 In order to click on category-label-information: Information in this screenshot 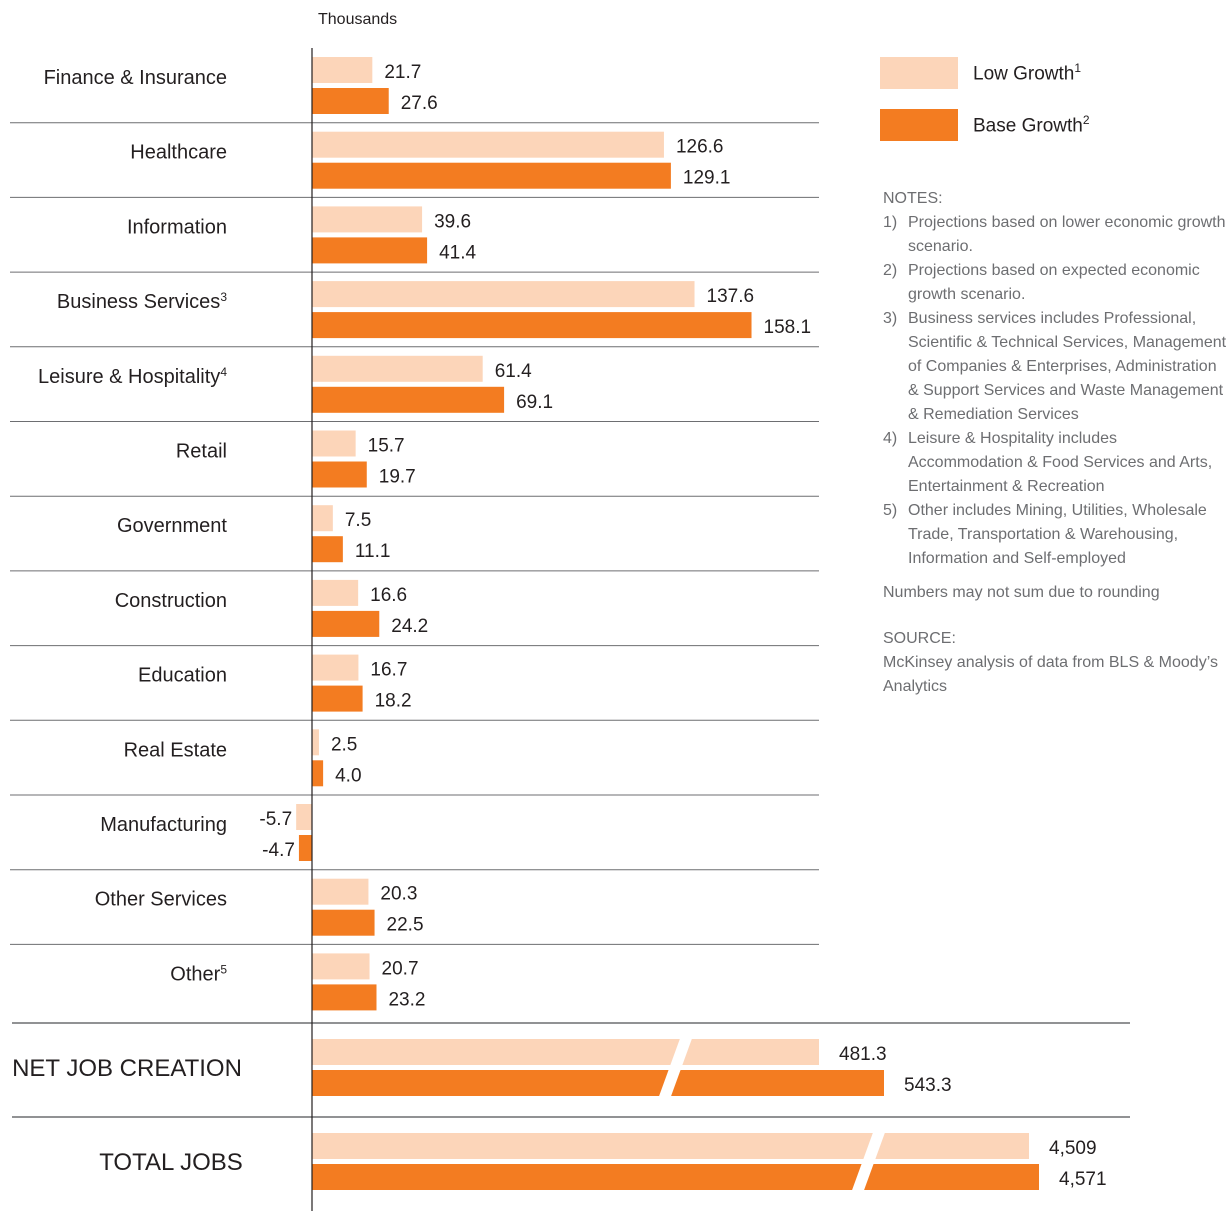, I will do `click(177, 227)`.